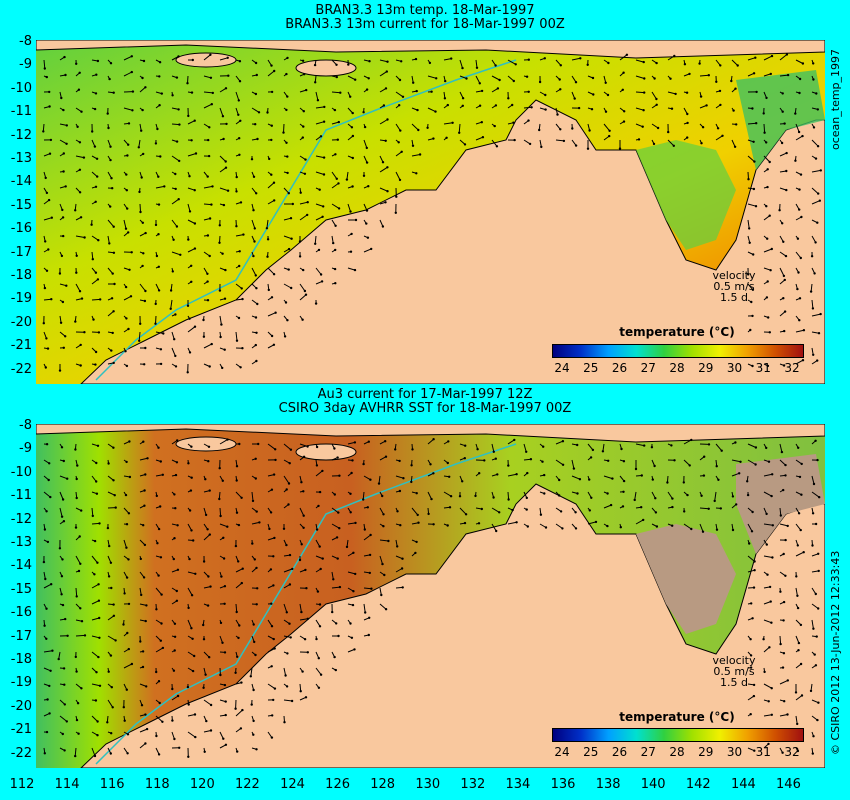 The image size is (850, 800). What do you see at coordinates (21, 683) in the screenshot?
I see `bottom-lat-tick: -19` at bounding box center [21, 683].